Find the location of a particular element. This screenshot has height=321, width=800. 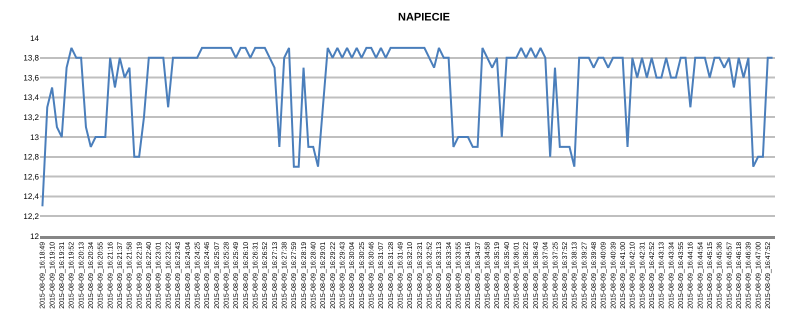

y-tick-label: 12 is located at coordinates (35, 236).